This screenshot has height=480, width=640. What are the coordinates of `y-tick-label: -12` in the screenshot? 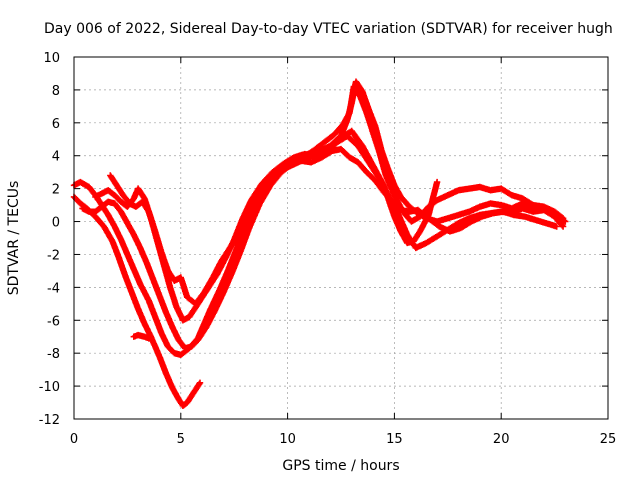 It's located at (49, 420).